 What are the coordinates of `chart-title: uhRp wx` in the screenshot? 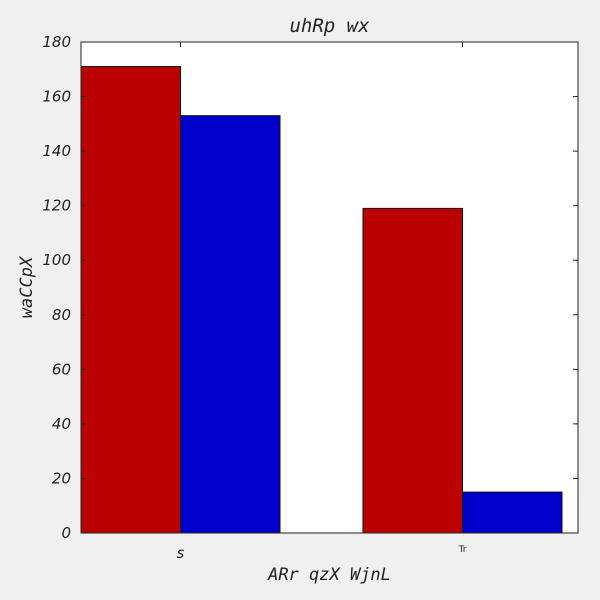 It's located at (329, 26).